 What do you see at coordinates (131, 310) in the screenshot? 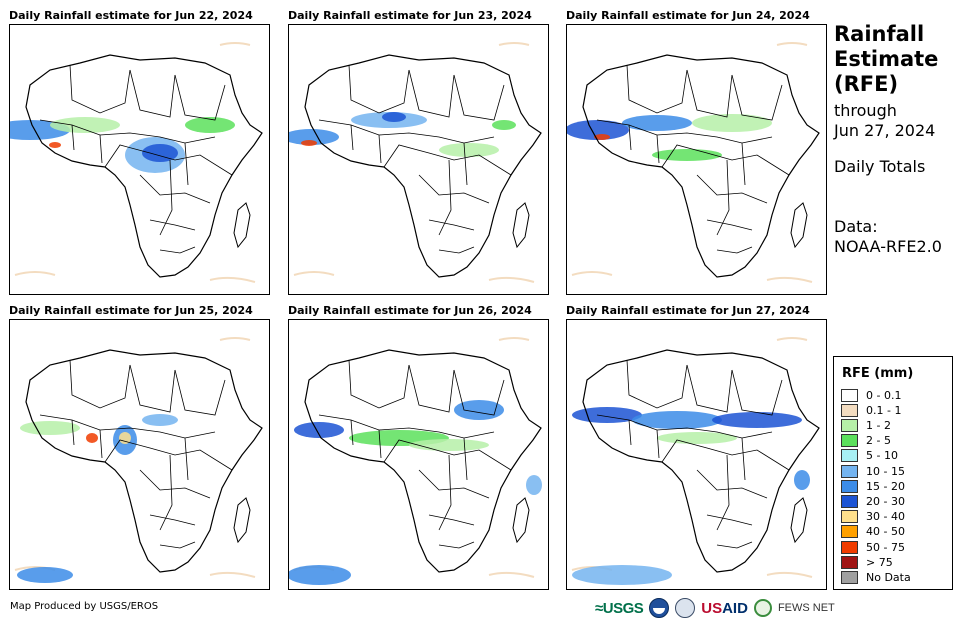
I see `panel-title: Daily Rainfall estimate for Jun 25, 2024` at bounding box center [131, 310].